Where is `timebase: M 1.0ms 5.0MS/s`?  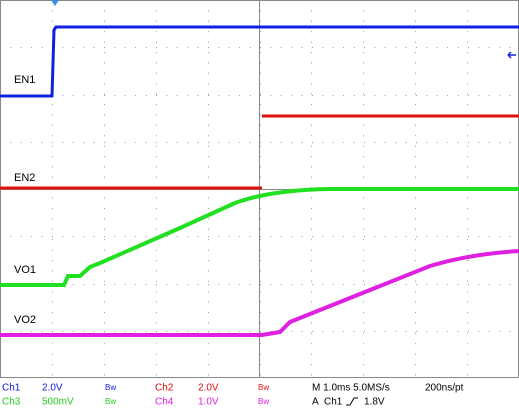 timebase: M 1.0ms 5.0MS/s is located at coordinates (351, 388).